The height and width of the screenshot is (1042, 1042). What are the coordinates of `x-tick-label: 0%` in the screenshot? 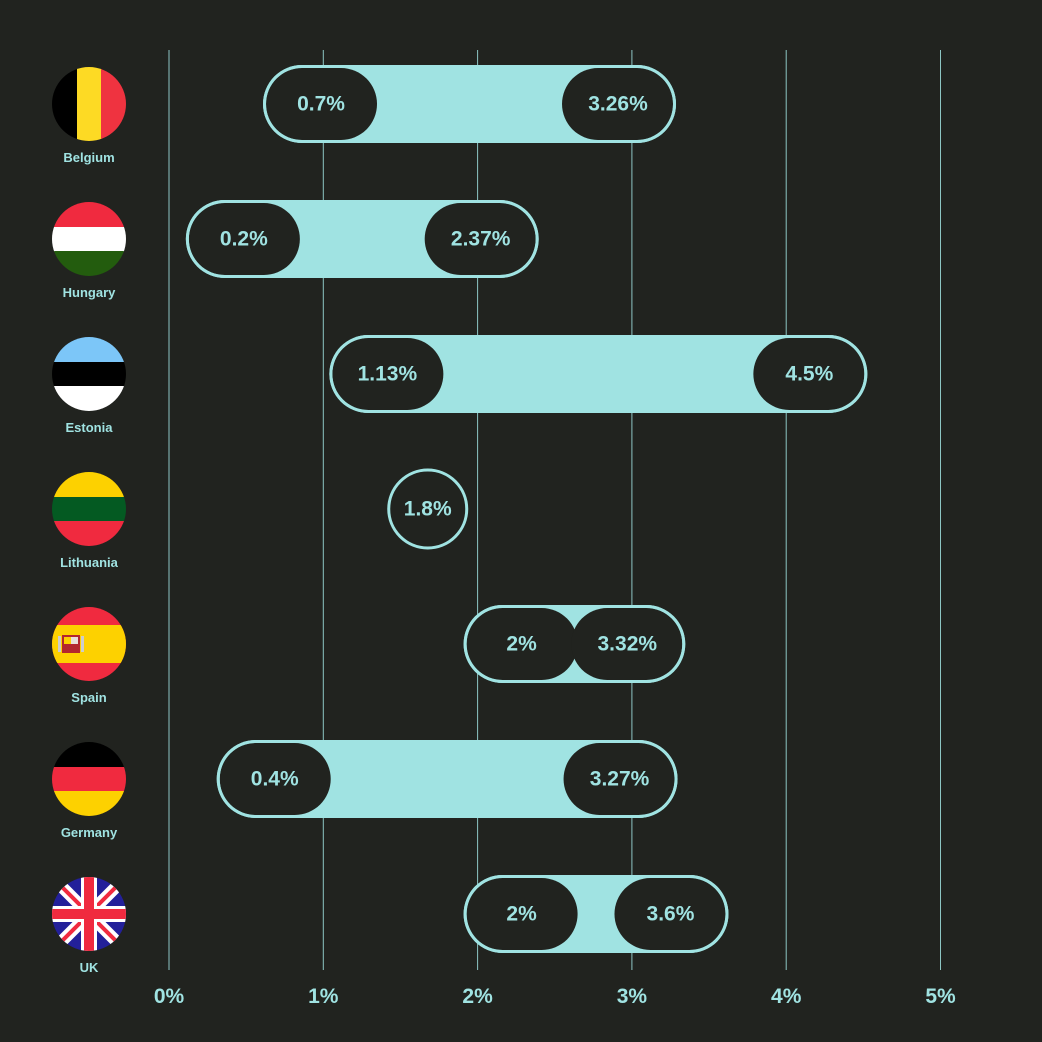 It's located at (169, 996).